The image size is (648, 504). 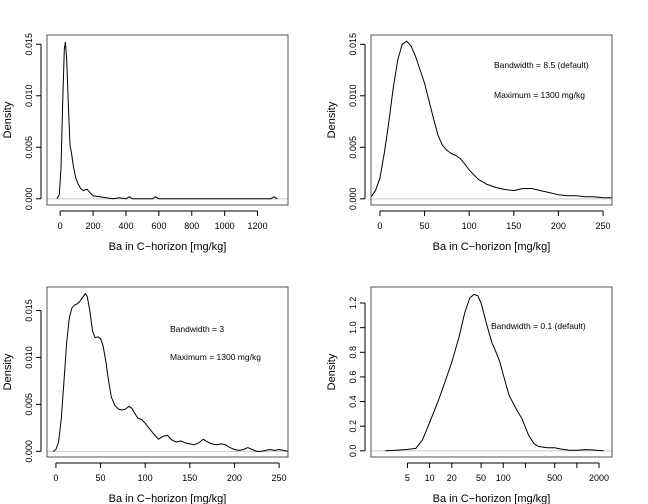 I want to click on annotation-text: Bandwidth = 0.1 (default), so click(x=538, y=326).